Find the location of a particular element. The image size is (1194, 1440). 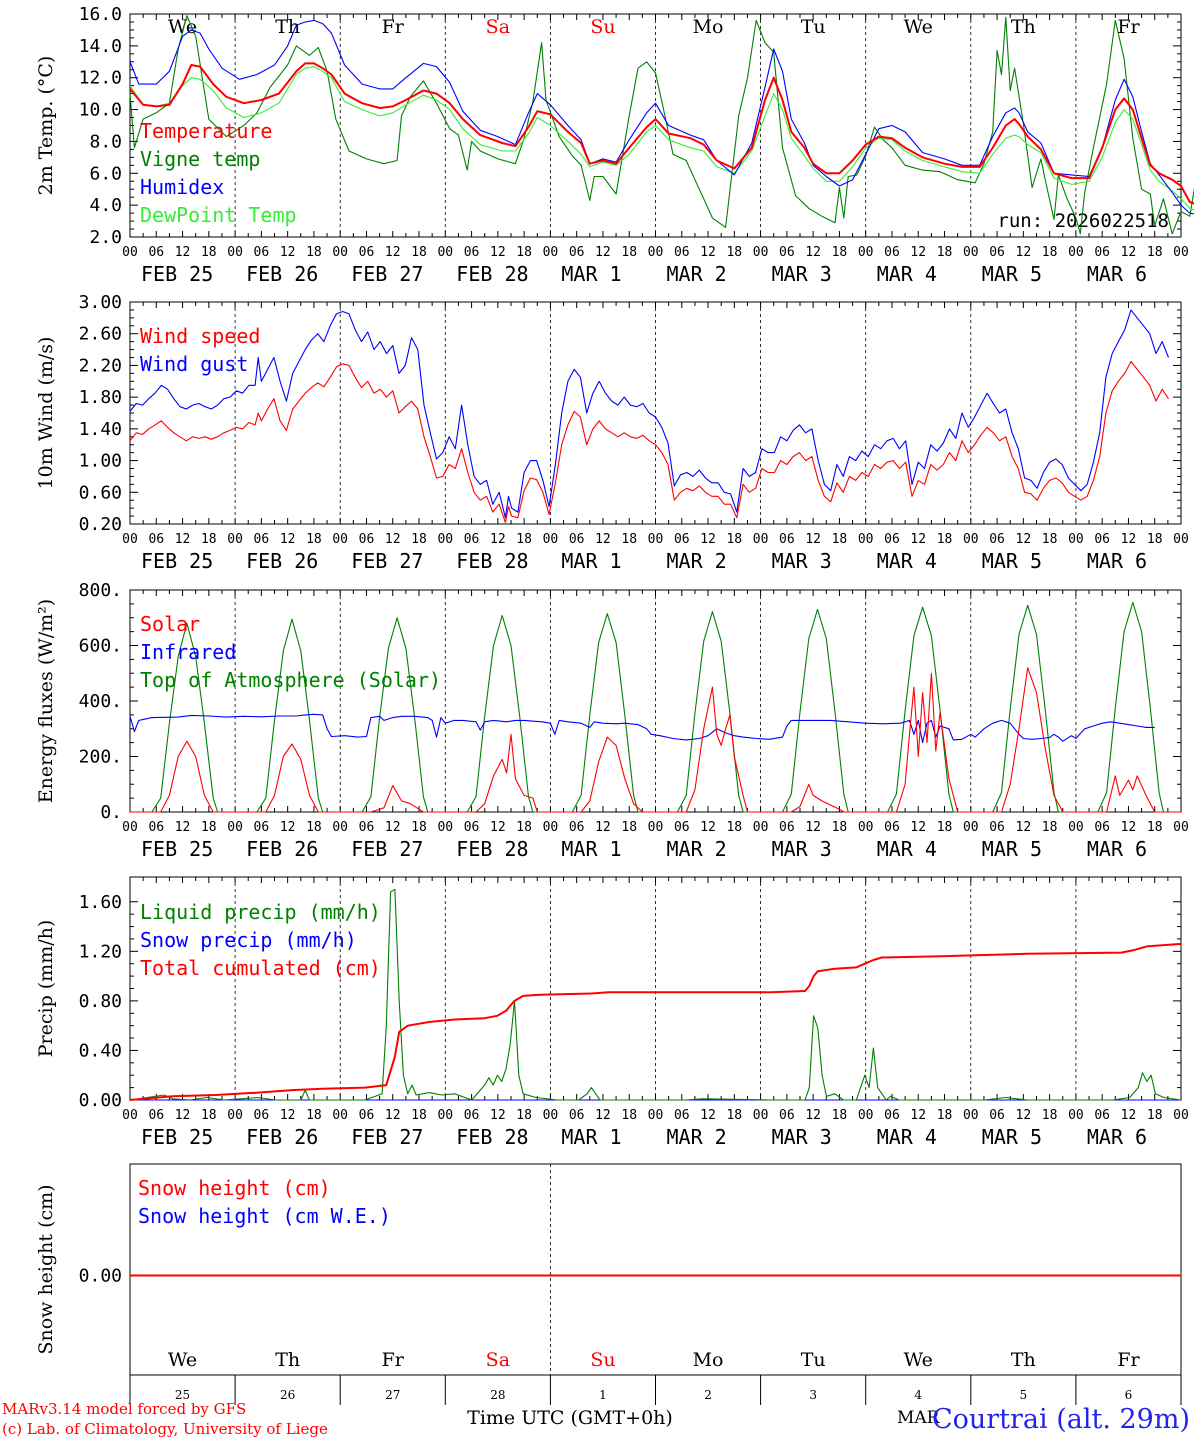

day-number-label: 27 is located at coordinates (392, 1395).